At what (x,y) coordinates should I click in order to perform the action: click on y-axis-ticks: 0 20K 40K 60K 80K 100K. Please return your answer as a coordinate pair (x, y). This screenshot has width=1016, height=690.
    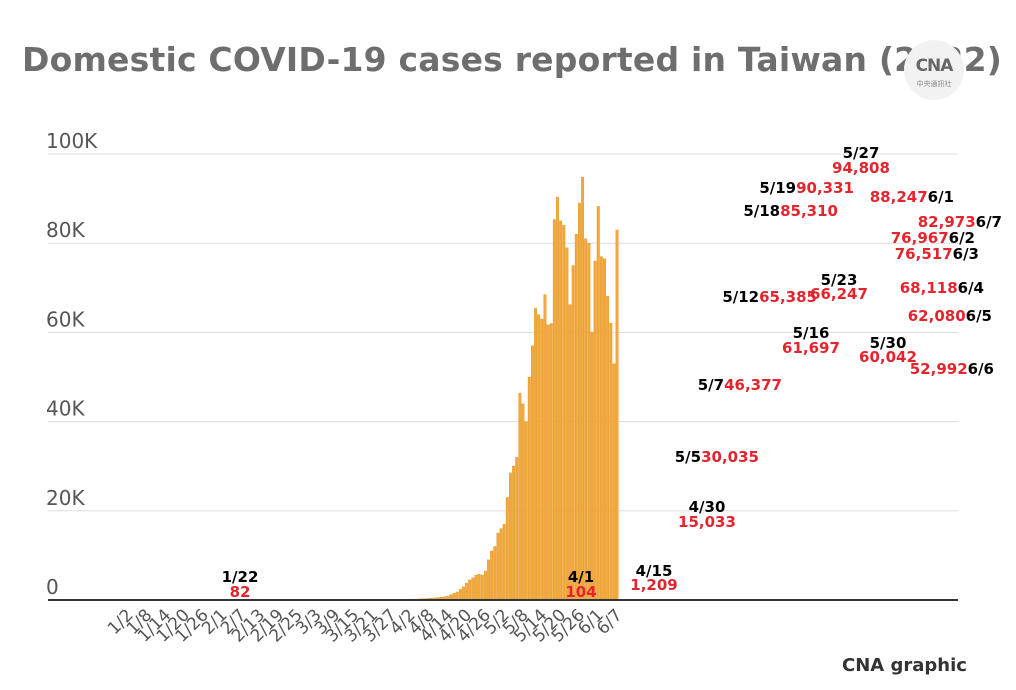
    Looking at the image, I should click on (72, 364).